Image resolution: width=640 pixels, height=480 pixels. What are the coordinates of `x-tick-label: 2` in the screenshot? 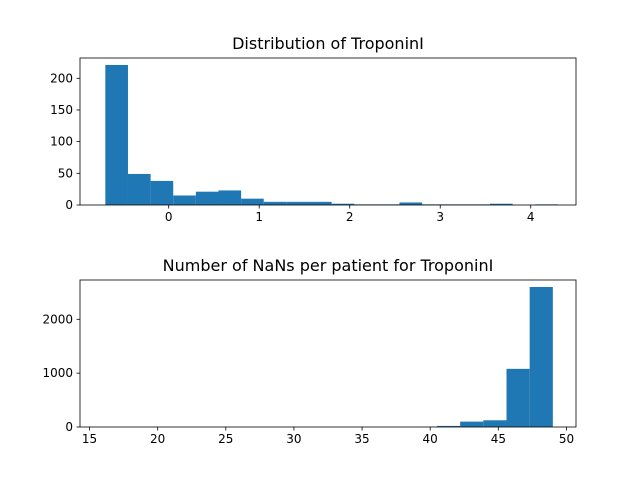 It's located at (350, 217).